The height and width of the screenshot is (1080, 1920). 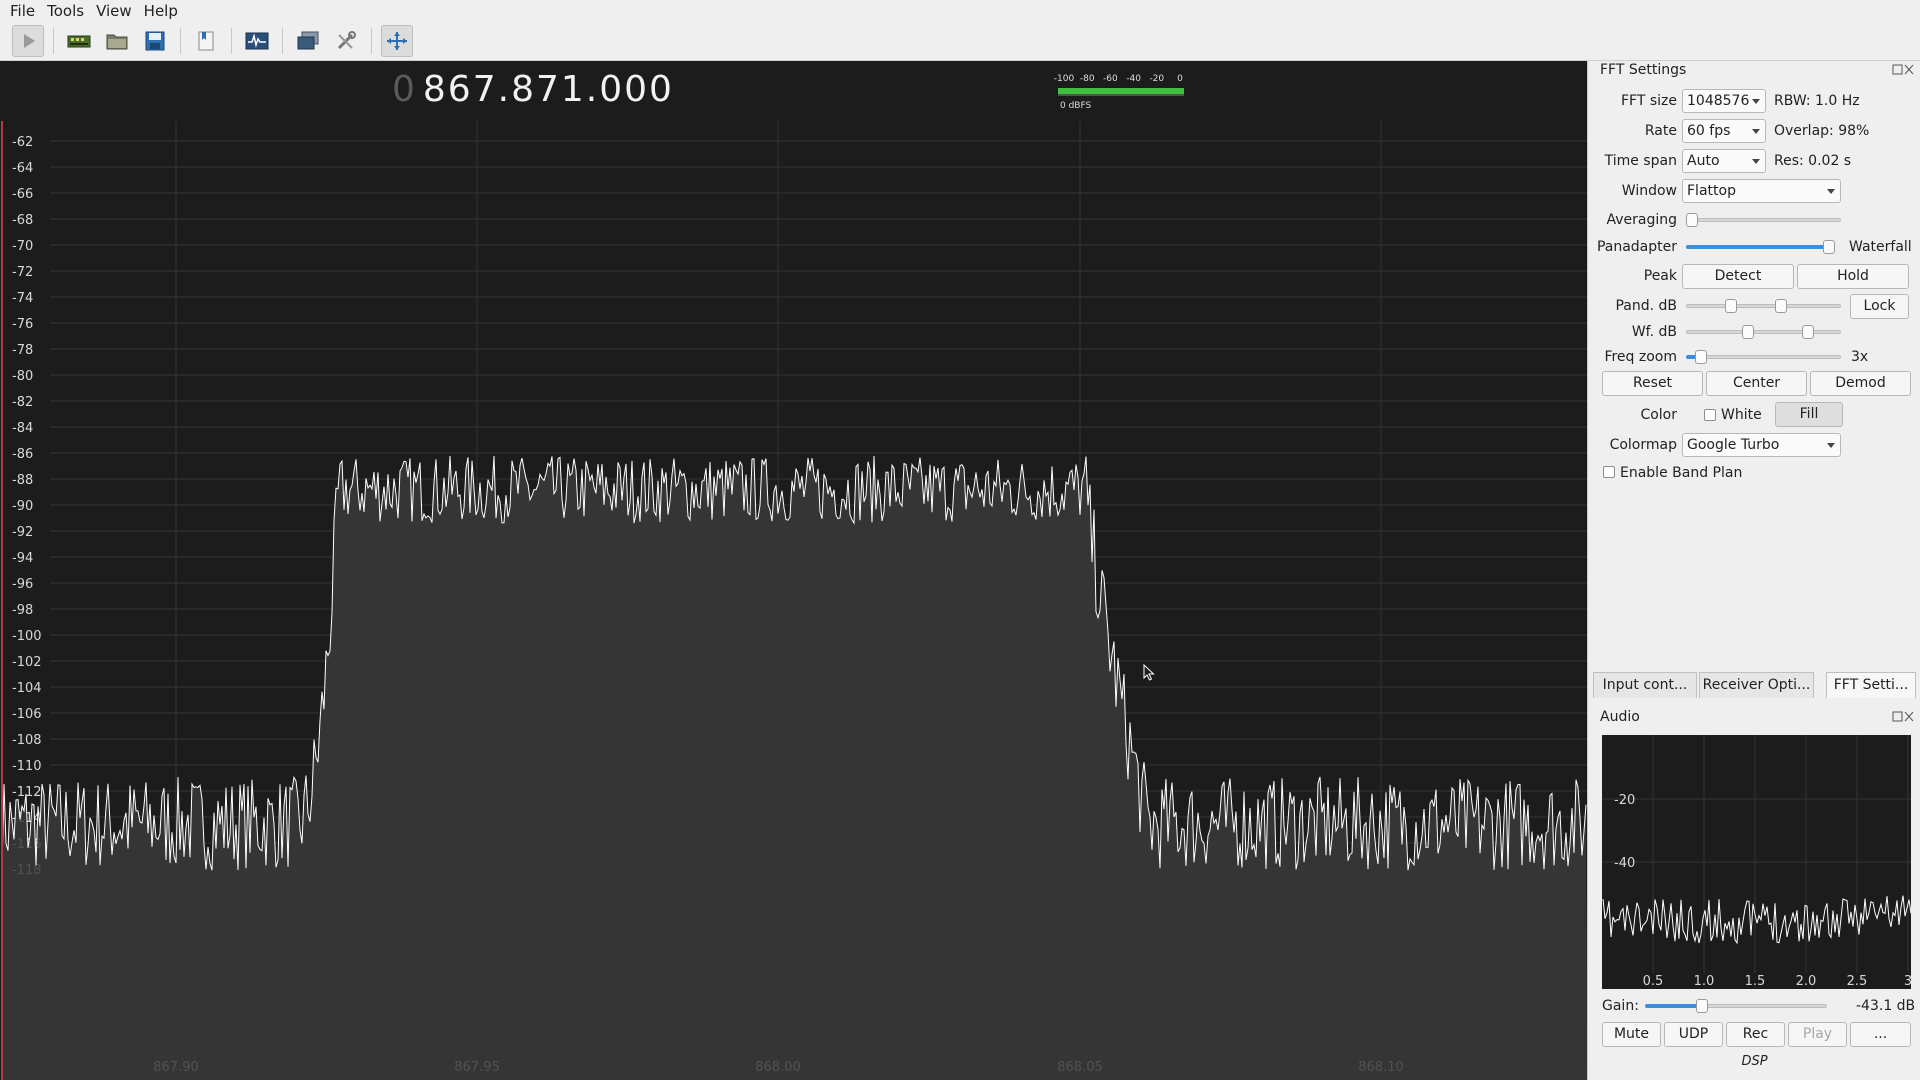 What do you see at coordinates (1829, 247) in the screenshot?
I see `panadapter-slider-handle` at bounding box center [1829, 247].